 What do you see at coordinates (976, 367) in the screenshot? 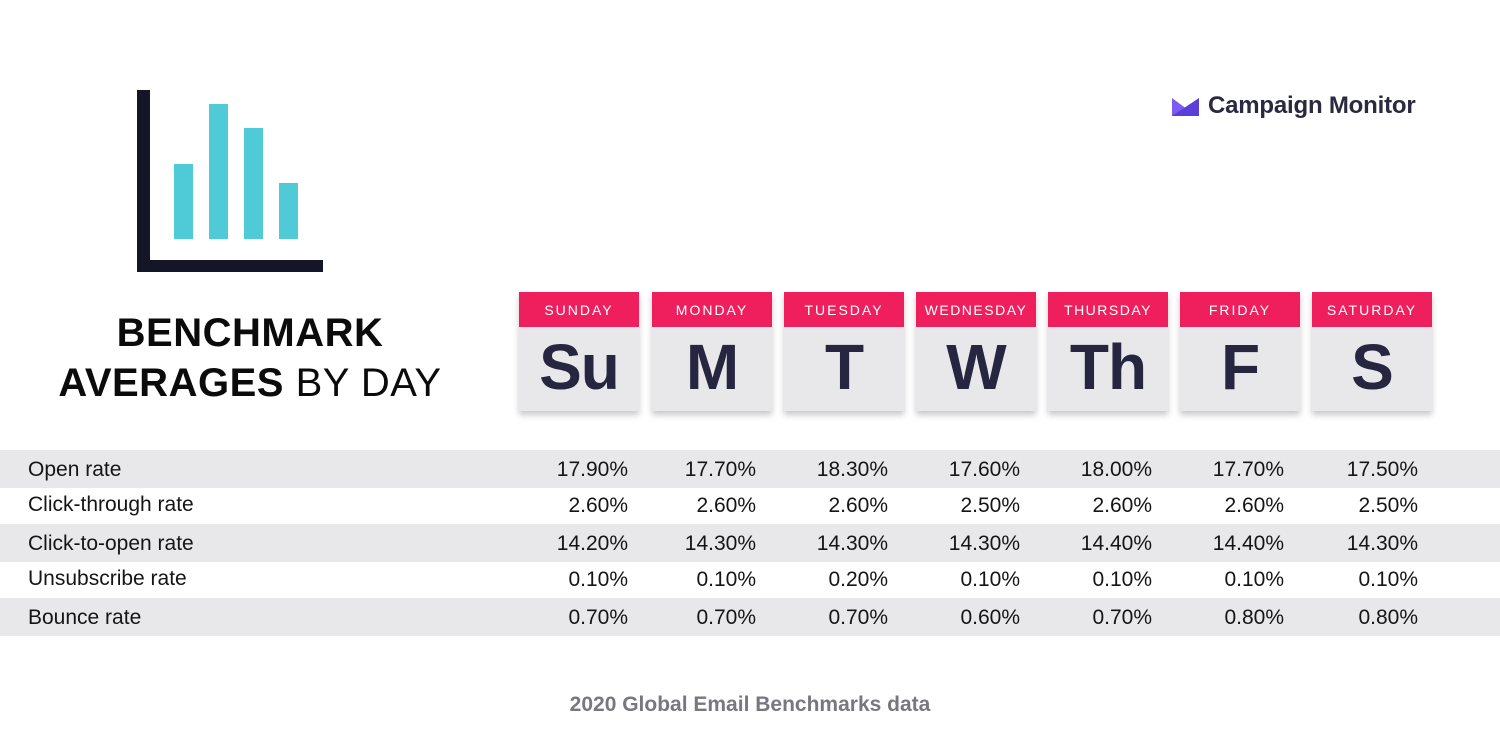
I see `day-abbr: W` at bounding box center [976, 367].